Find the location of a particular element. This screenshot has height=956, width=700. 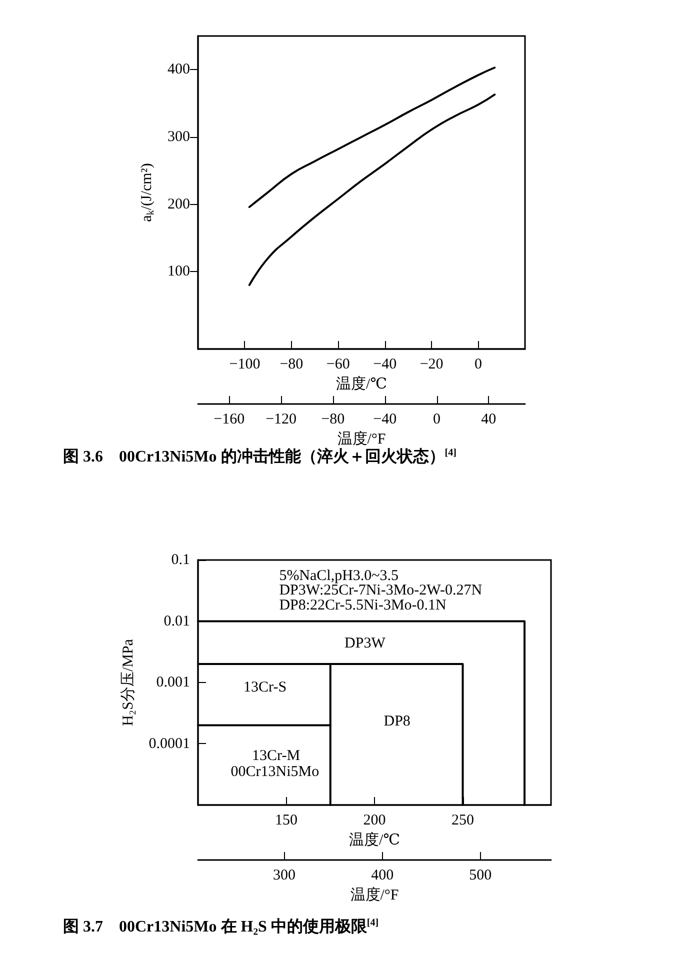

x-tick-label: −60 is located at coordinates (338, 364).